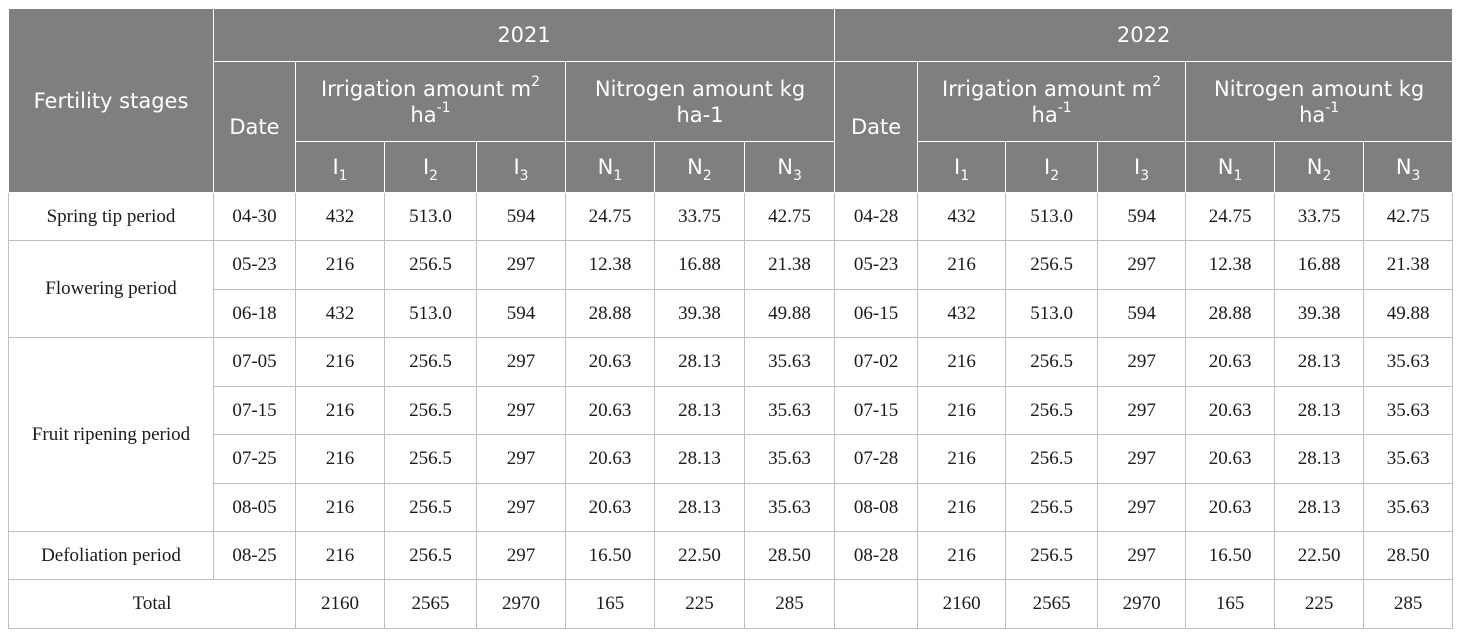  I want to click on value-cell: 22.50, so click(699, 555).